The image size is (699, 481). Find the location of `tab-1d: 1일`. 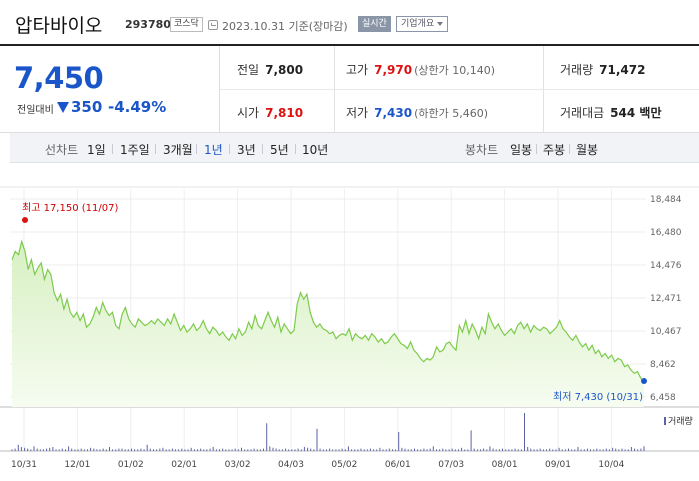

tab-1d: 1일 is located at coordinates (96, 150).